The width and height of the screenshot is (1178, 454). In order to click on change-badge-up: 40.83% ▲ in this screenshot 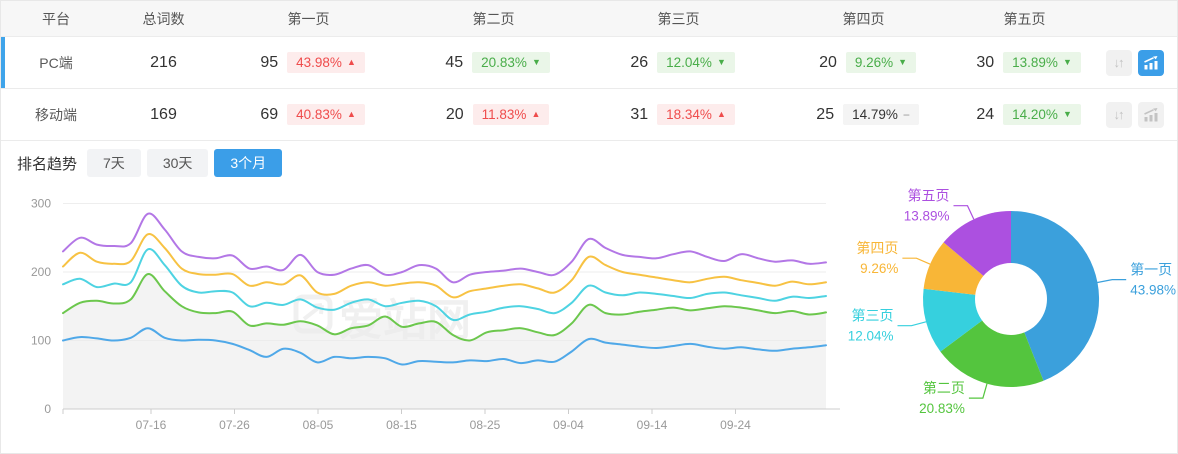, I will do `click(326, 114)`.